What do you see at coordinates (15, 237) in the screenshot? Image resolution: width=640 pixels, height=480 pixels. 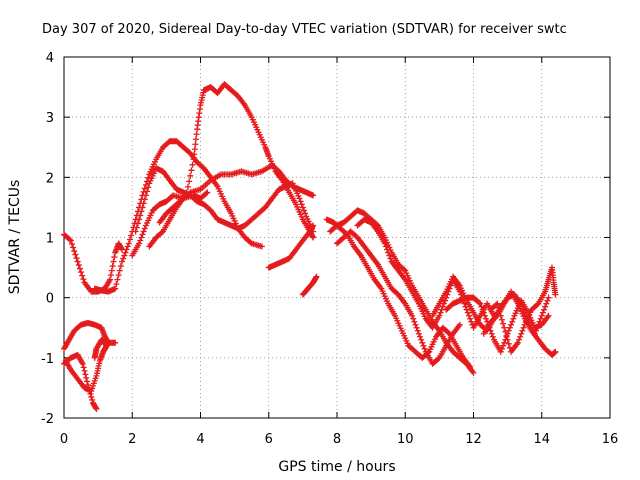 I see `y-axis-label: SDTVAR / TECUs` at bounding box center [15, 237].